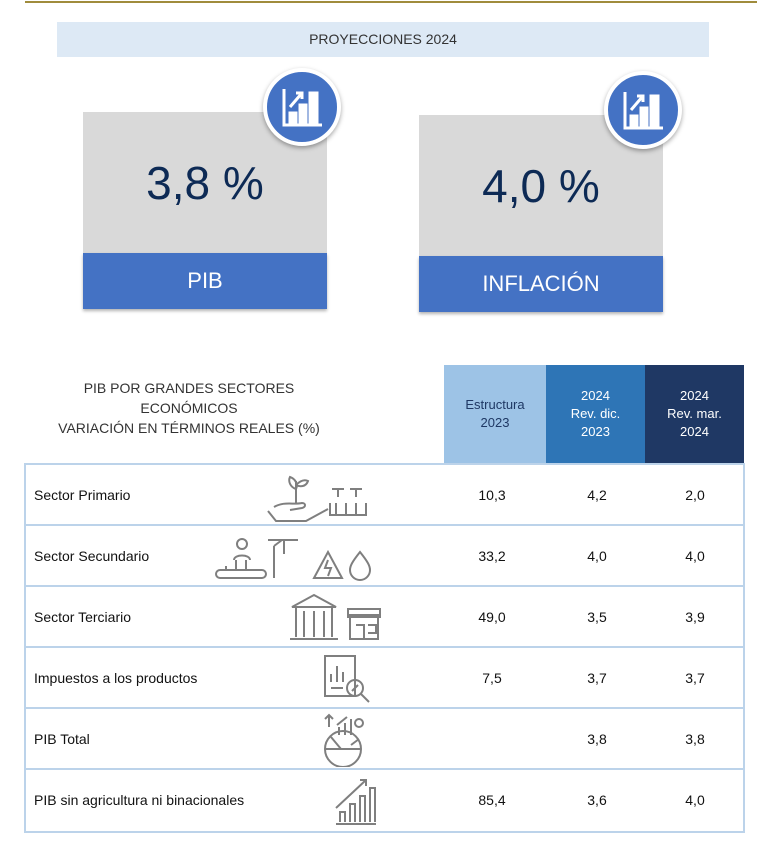 This screenshot has width=770, height=852. What do you see at coordinates (492, 678) in the screenshot?
I see `value-estructura-2023: 7,5` at bounding box center [492, 678].